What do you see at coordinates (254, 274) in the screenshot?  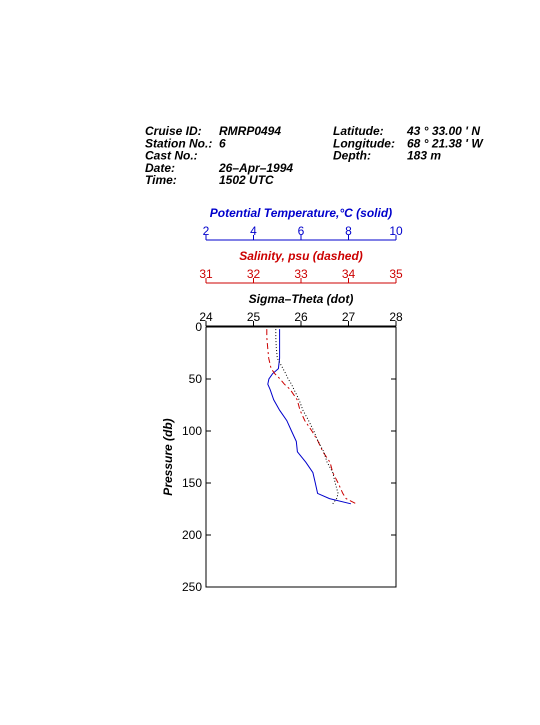 I see `x-tick-label: 32` at bounding box center [254, 274].